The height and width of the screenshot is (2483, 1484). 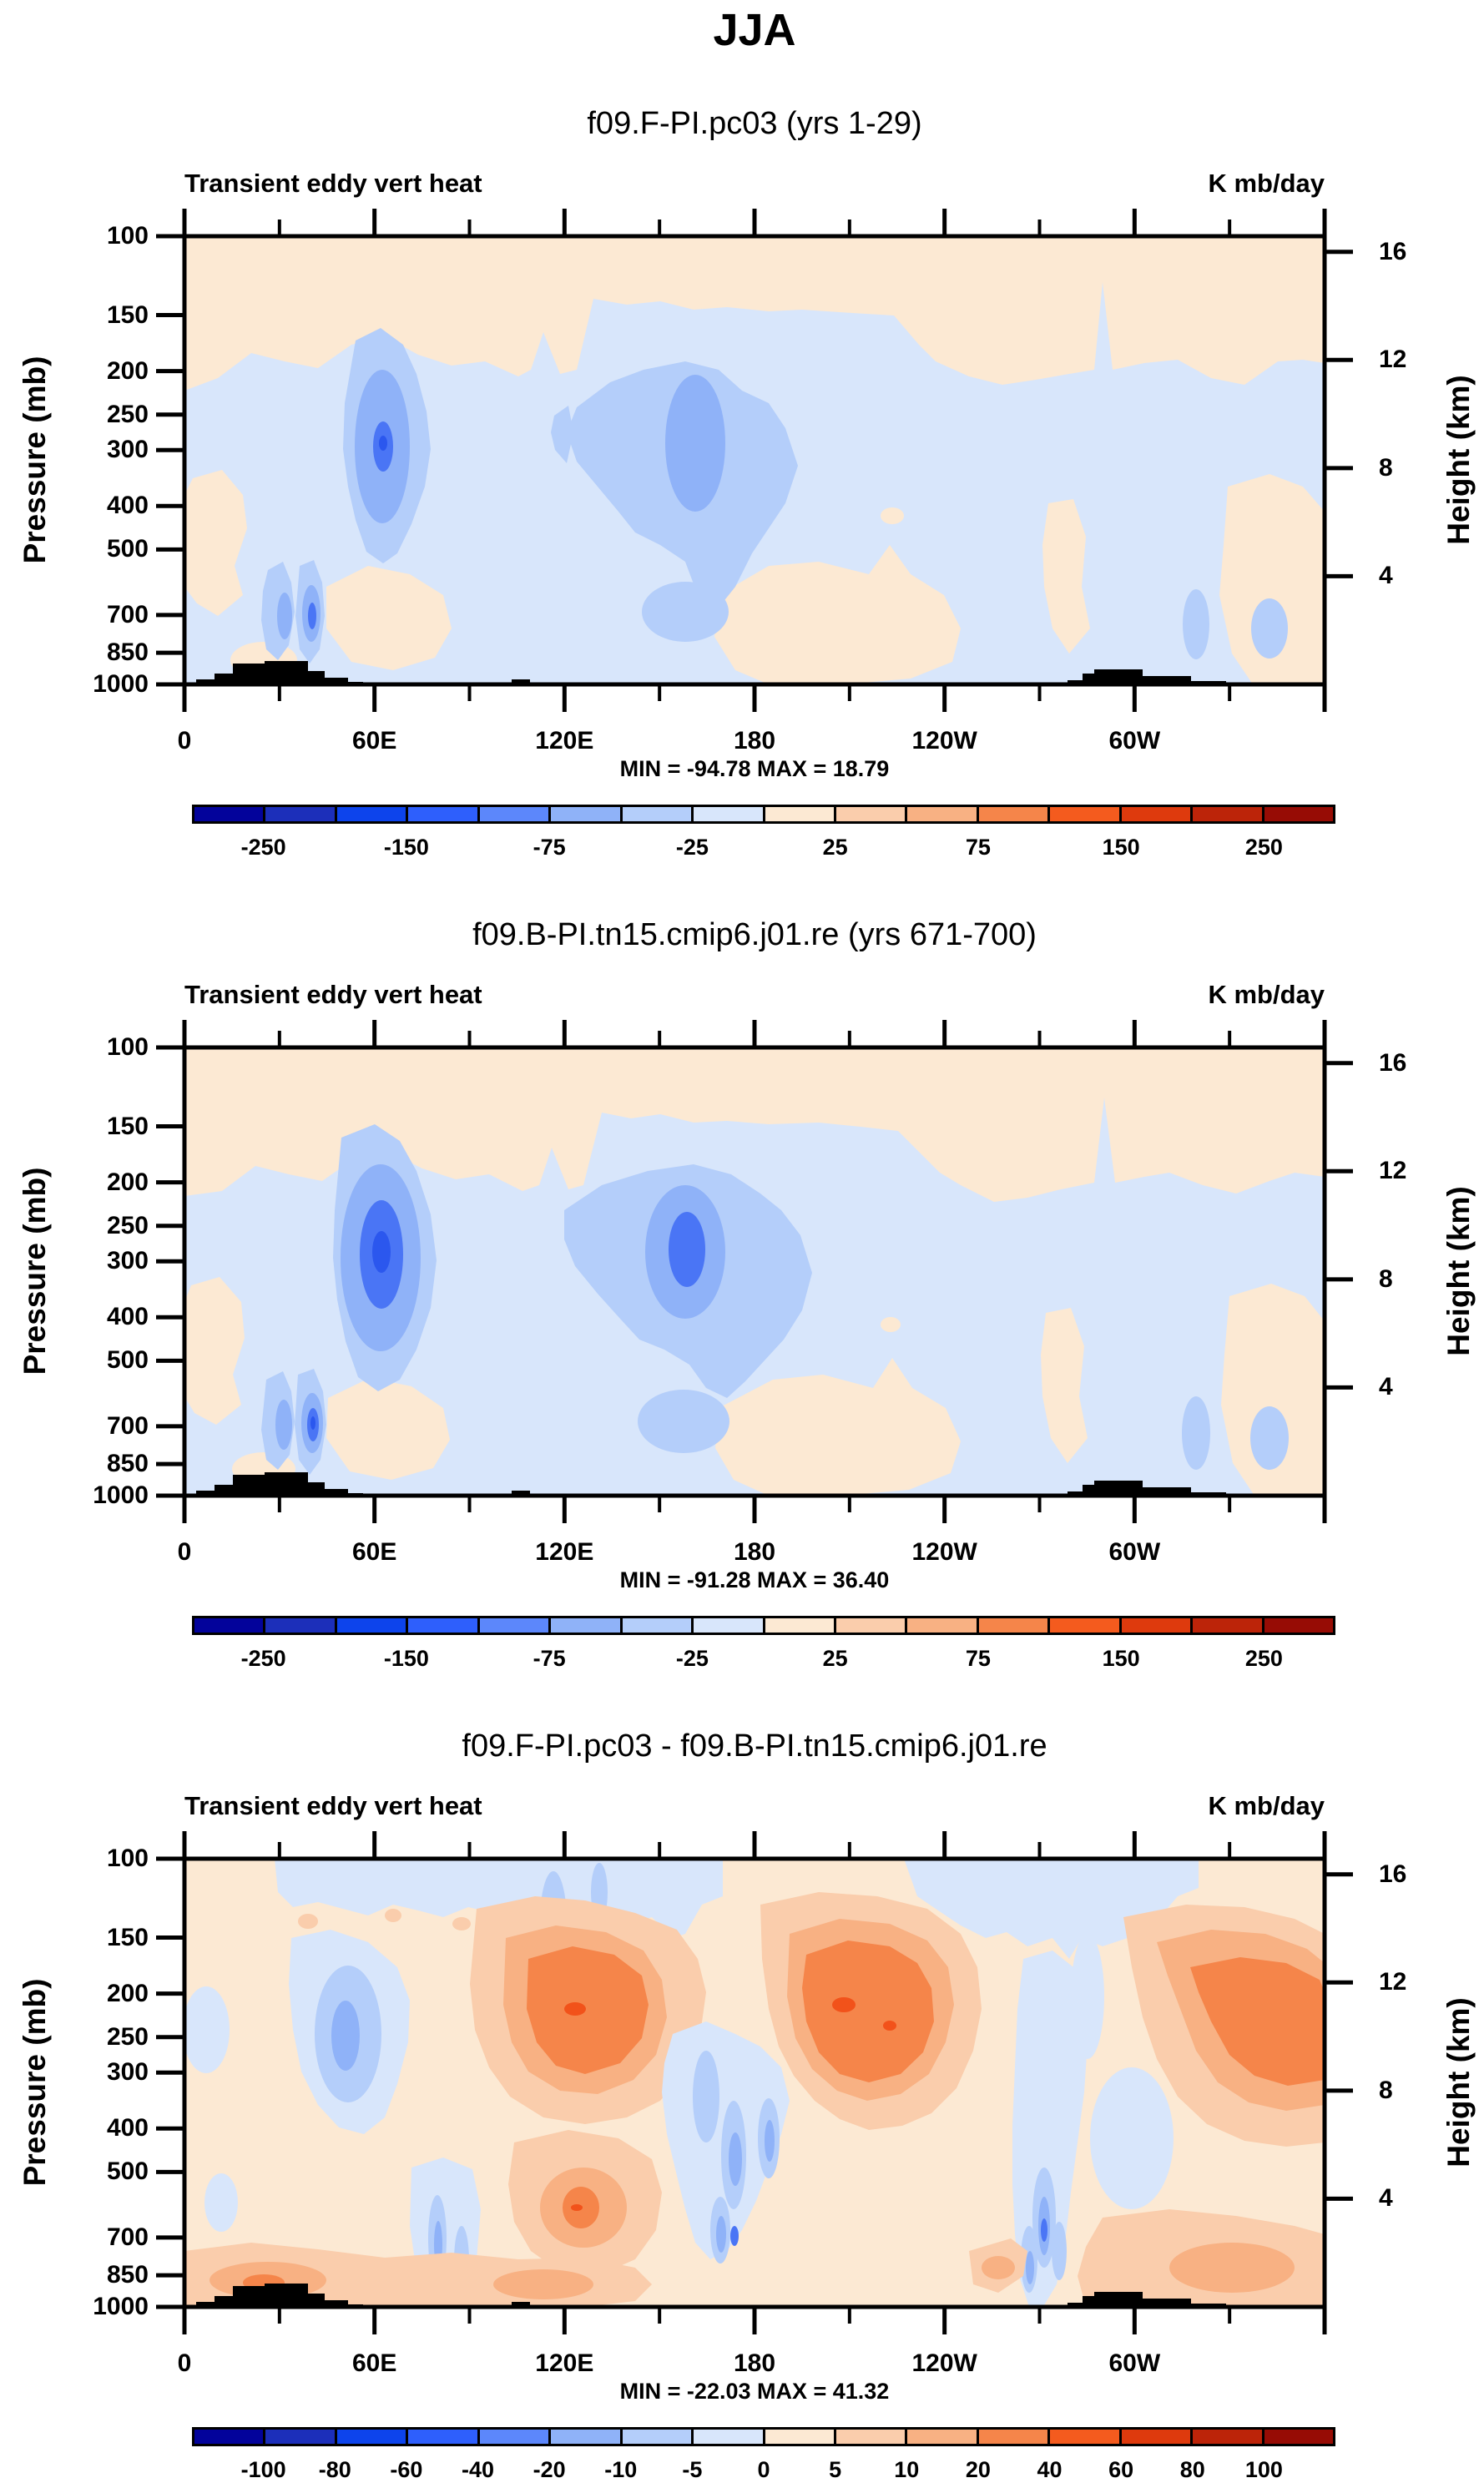 What do you see at coordinates (406, 2469) in the screenshot?
I see `colorbar-tick-label: -60` at bounding box center [406, 2469].